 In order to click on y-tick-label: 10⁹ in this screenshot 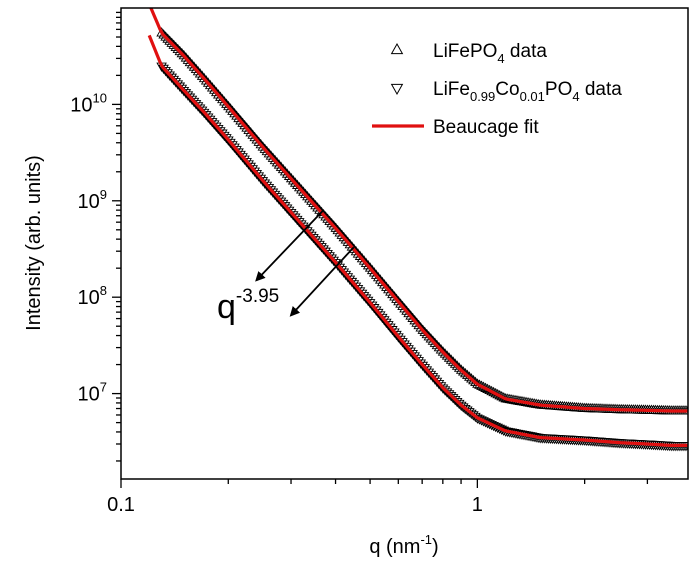, I will do `click(92, 200)`.